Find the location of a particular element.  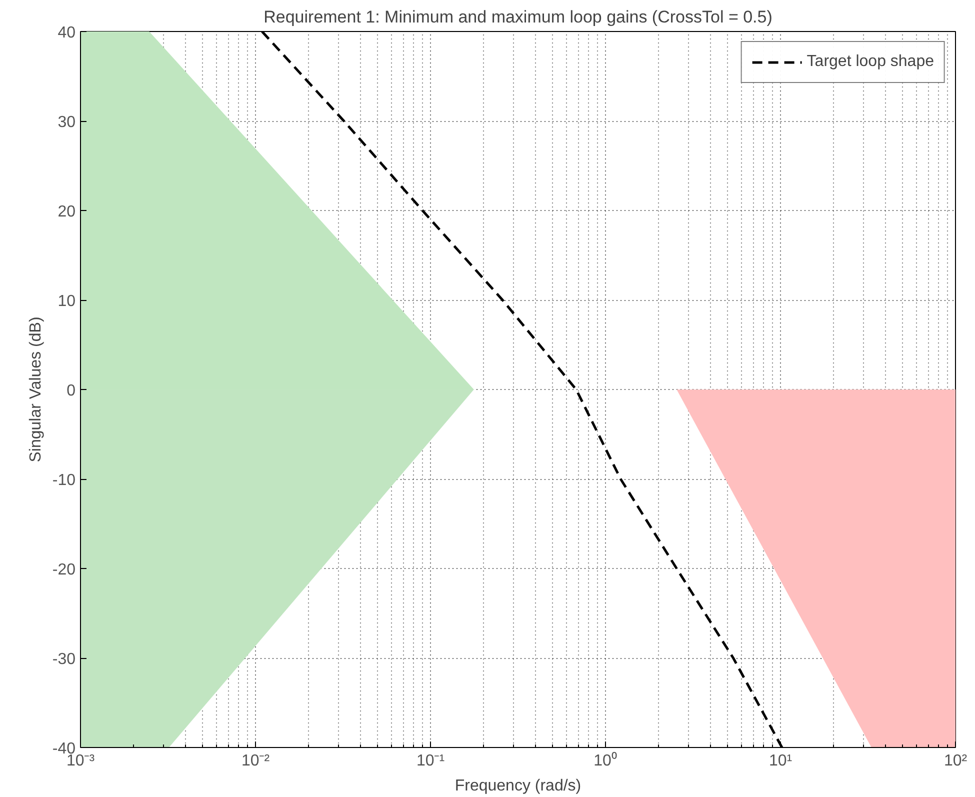

x-tick-label: 10⁰ is located at coordinates (606, 761).